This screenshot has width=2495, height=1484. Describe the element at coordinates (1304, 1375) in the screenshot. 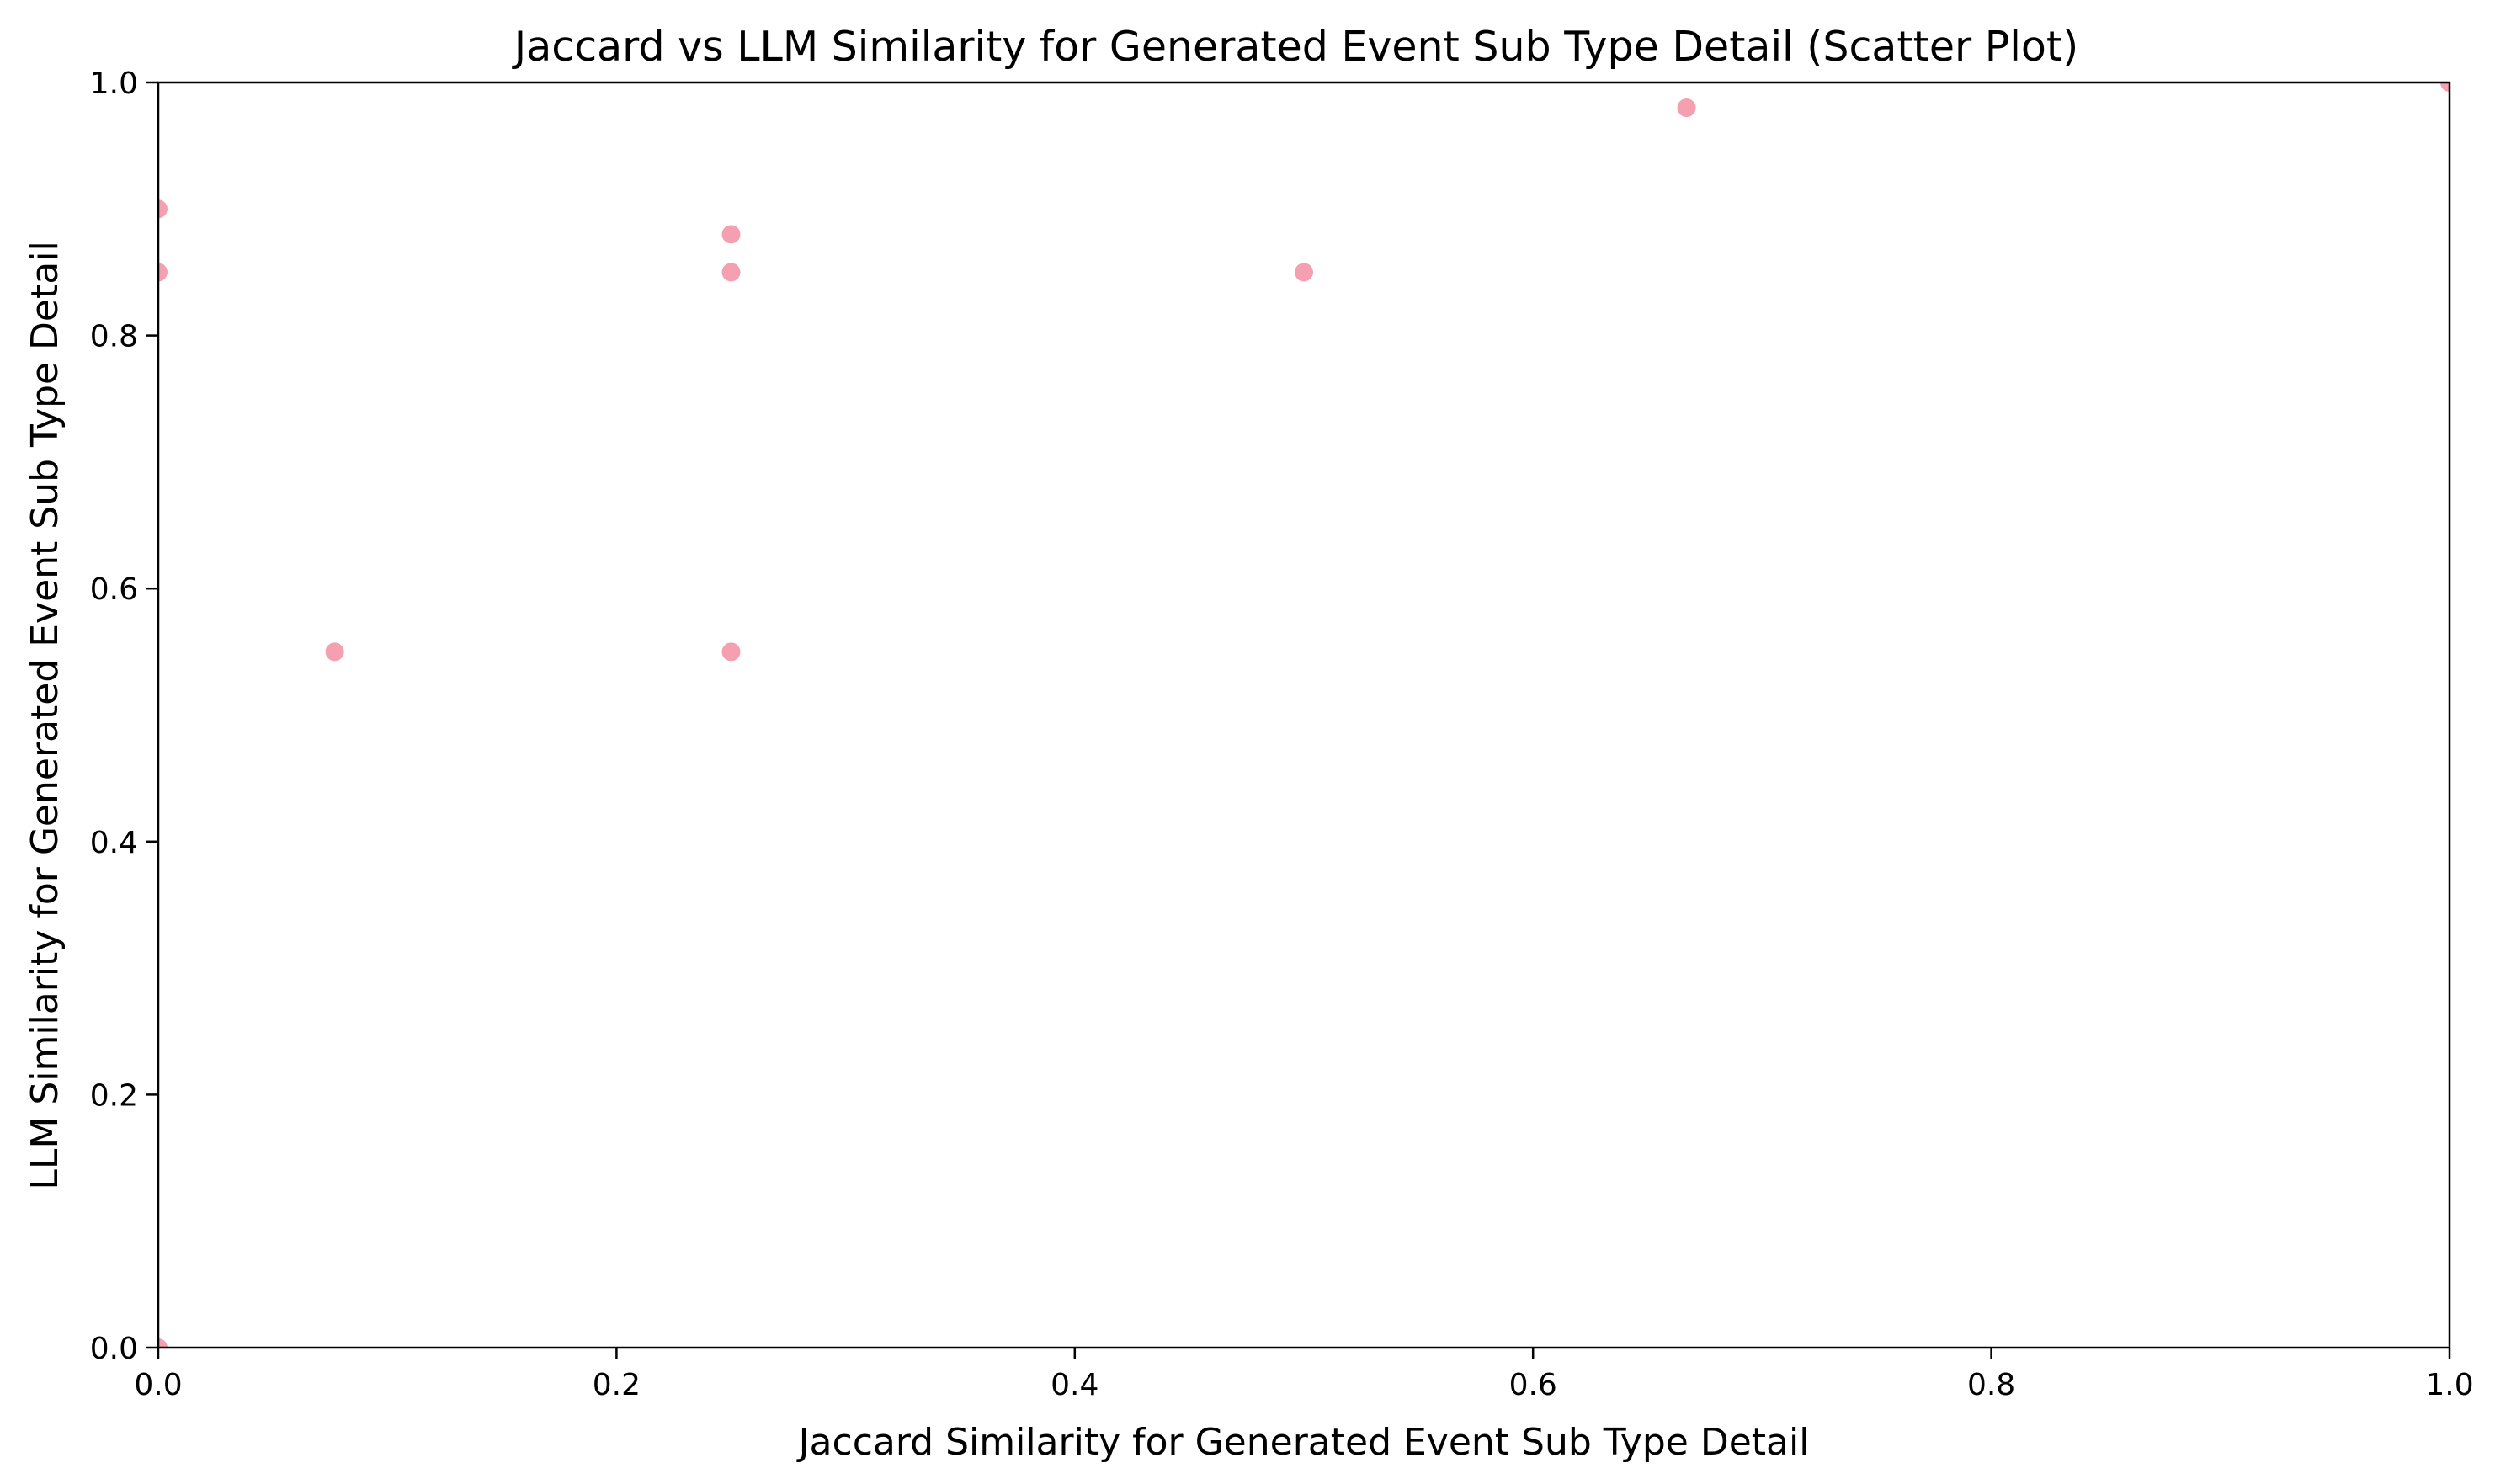

I see `x-axis-ticks: 0.0 0.2 0.4 0.6 0.8 1.0` at that location.